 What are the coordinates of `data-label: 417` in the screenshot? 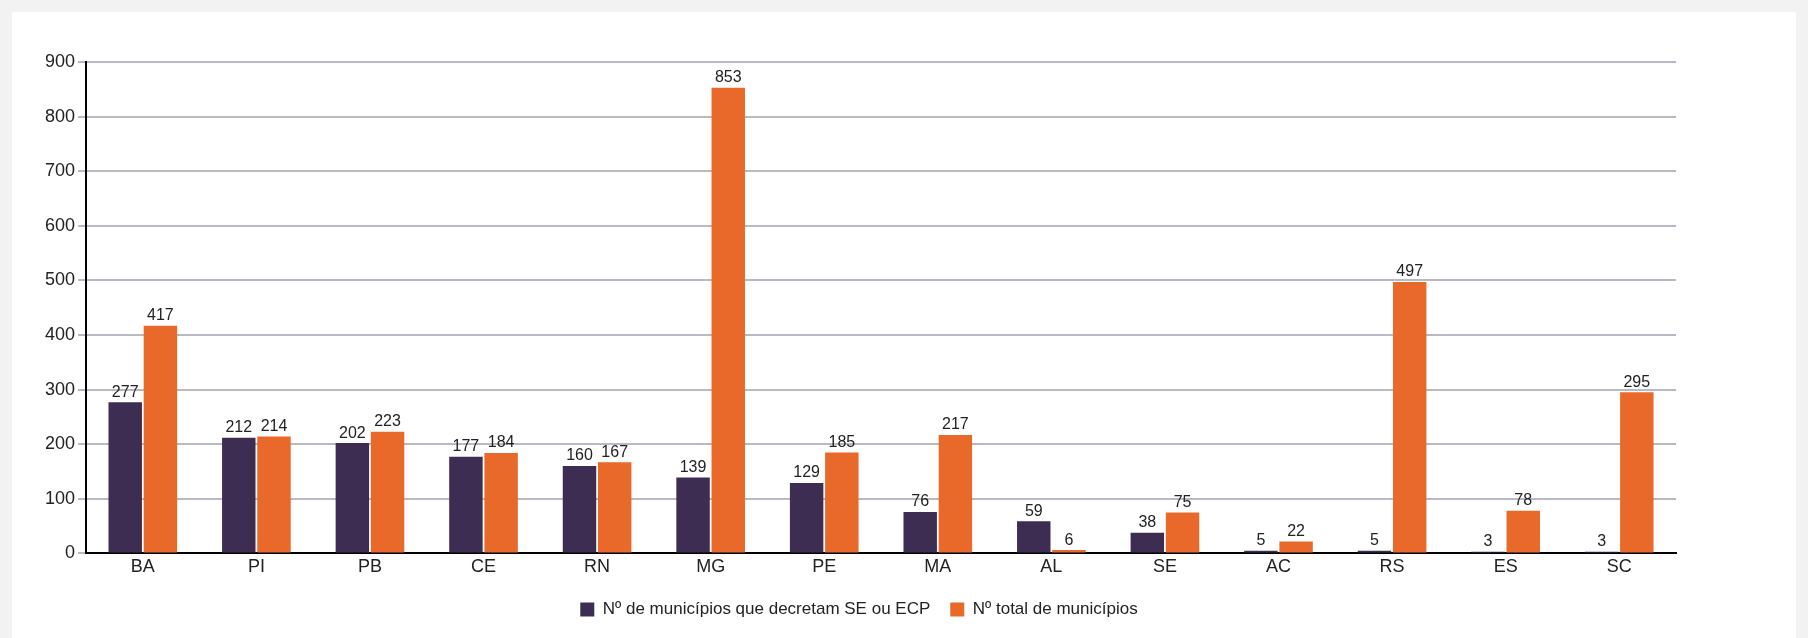 It's located at (160, 315).